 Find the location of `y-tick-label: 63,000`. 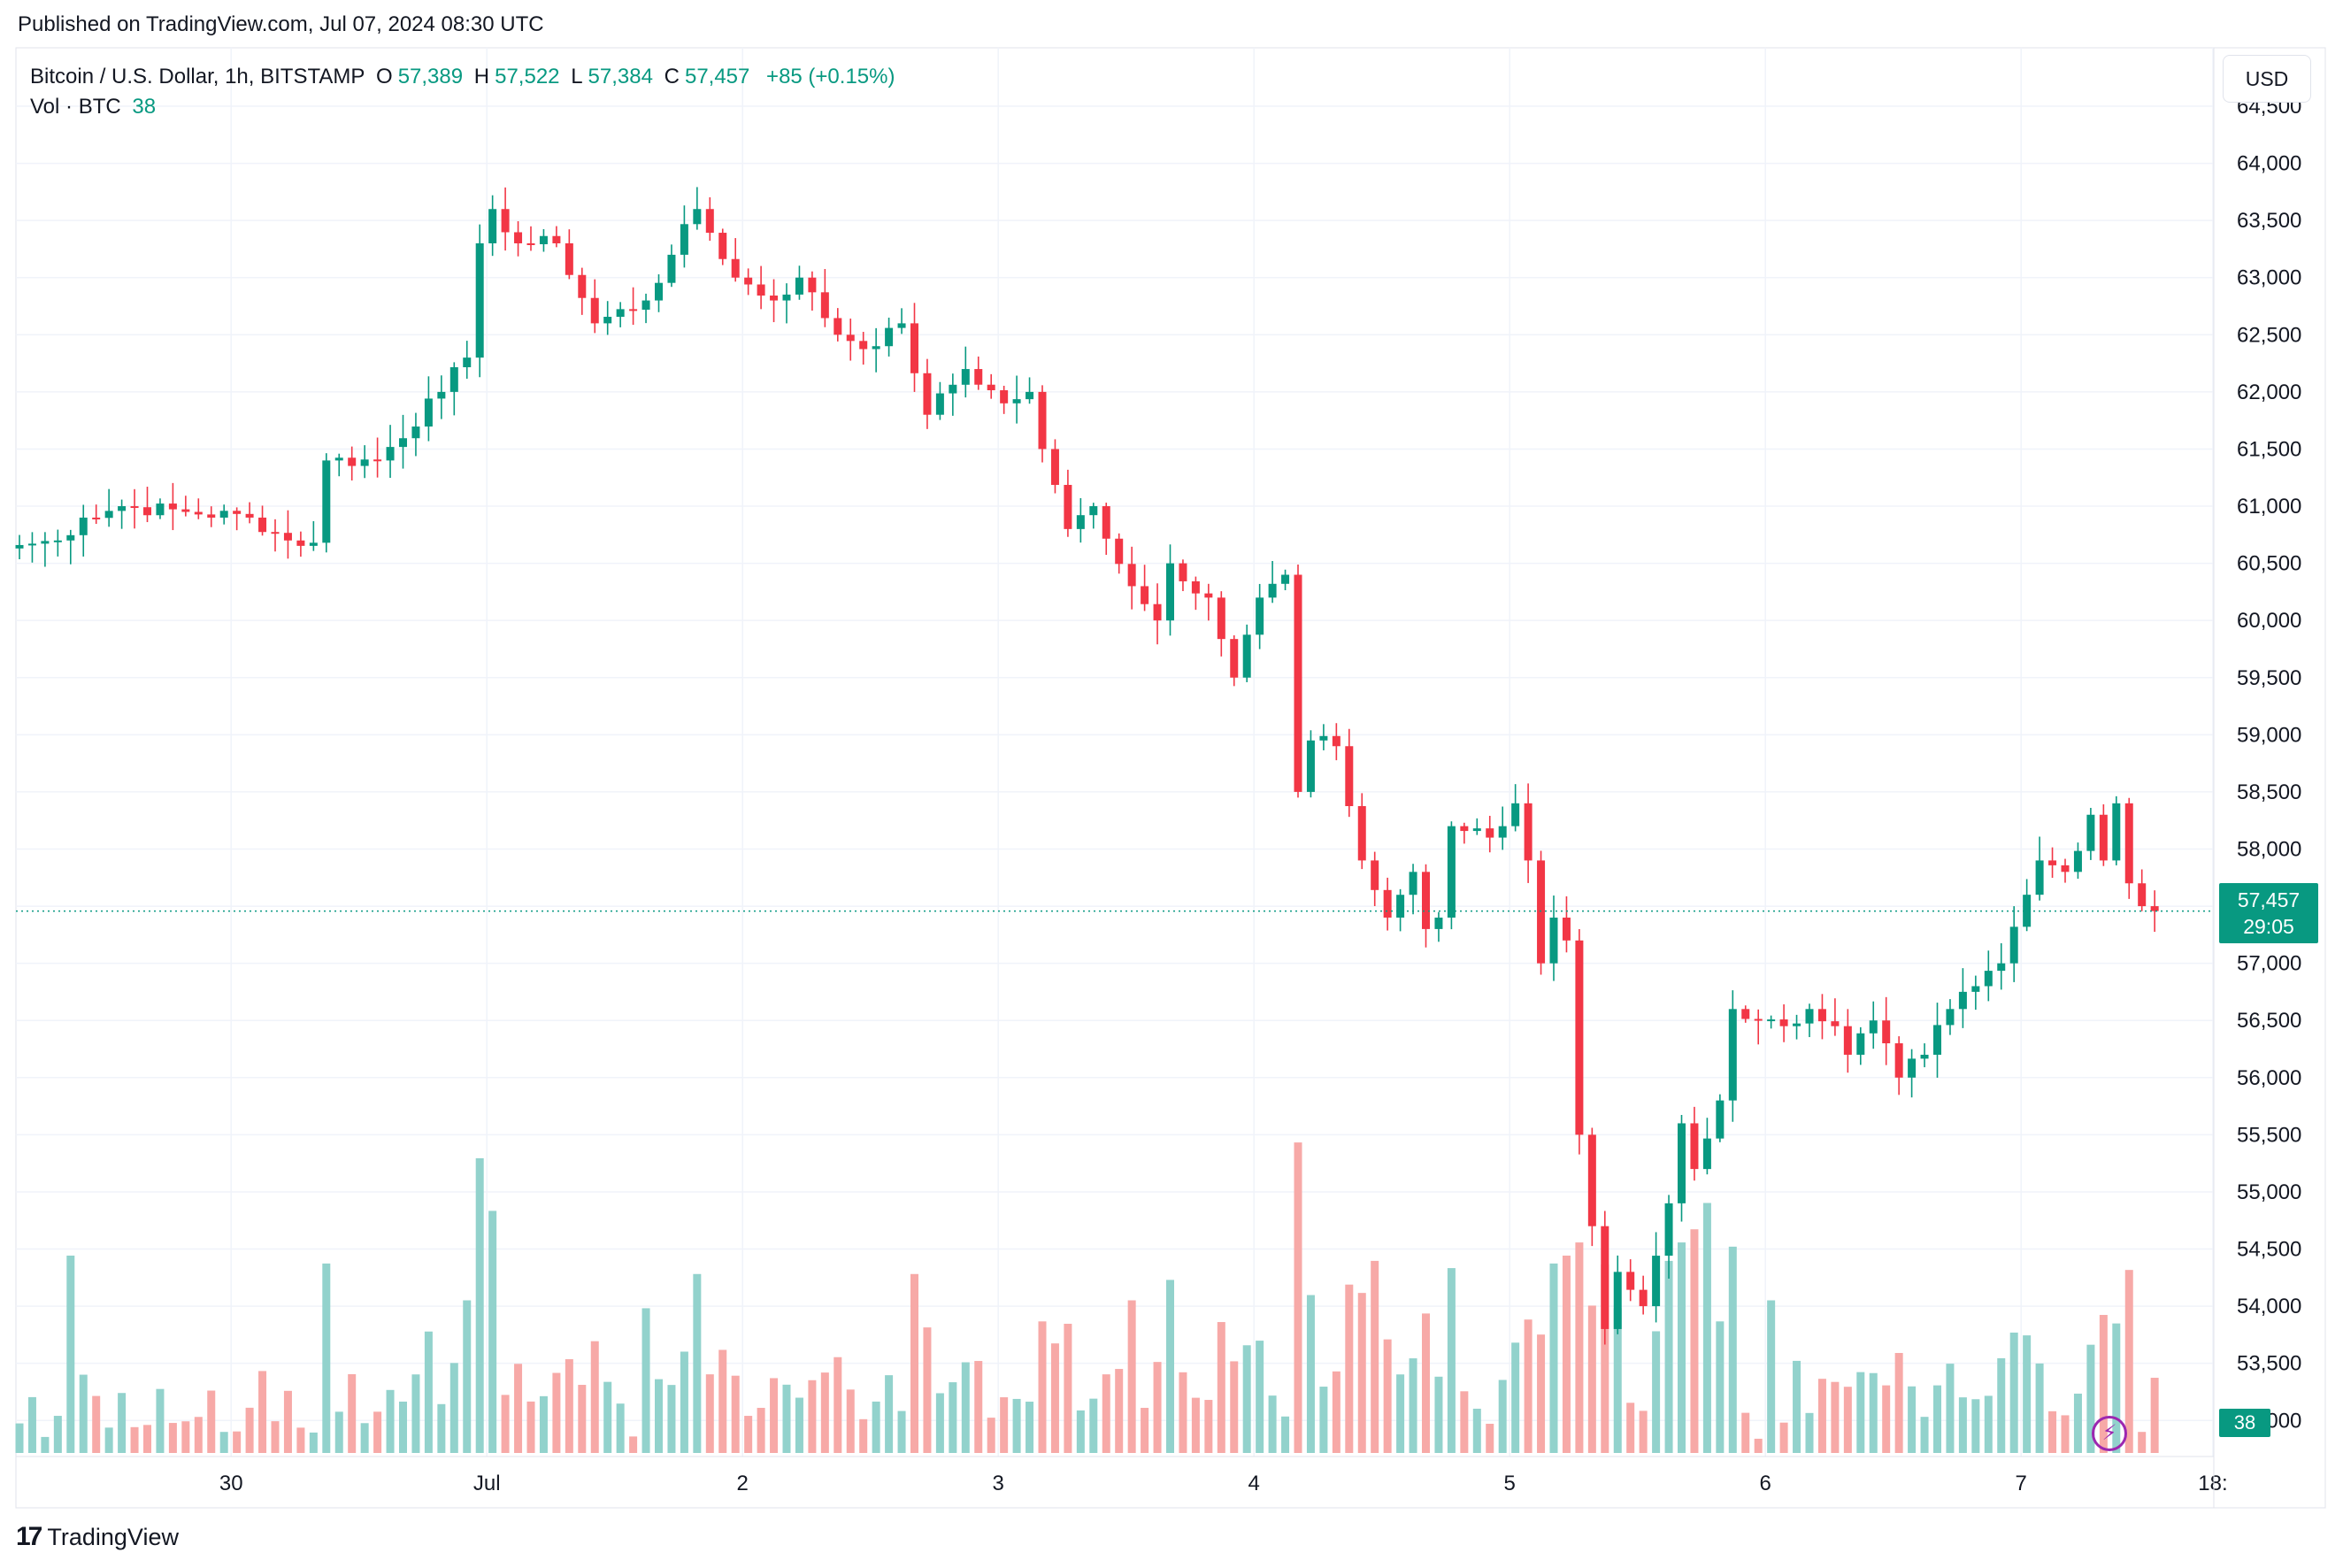

y-tick-label: 63,000 is located at coordinates (2269, 278).